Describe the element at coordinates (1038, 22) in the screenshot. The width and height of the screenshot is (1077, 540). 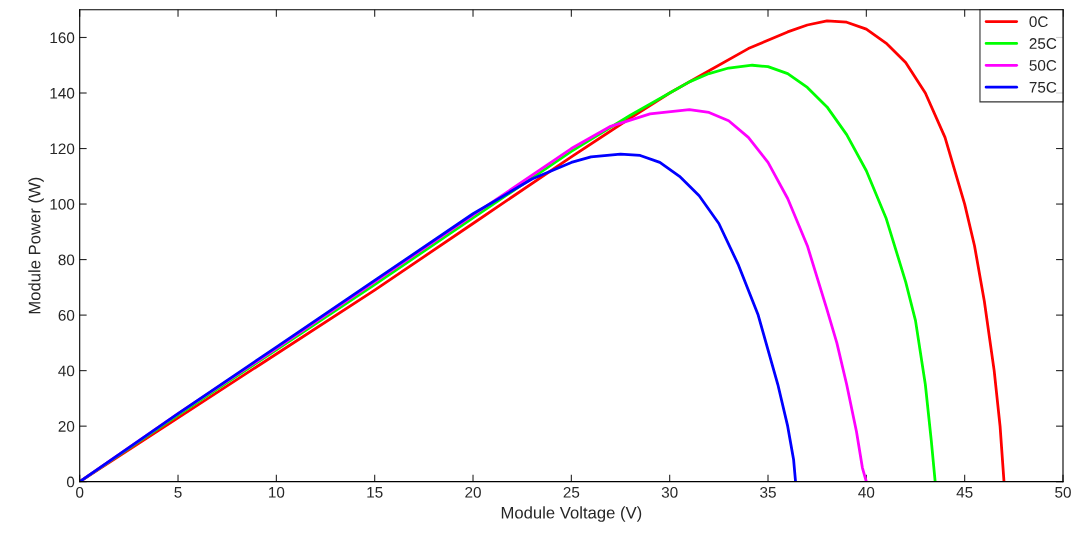
I see `legend-label: 0C` at that location.